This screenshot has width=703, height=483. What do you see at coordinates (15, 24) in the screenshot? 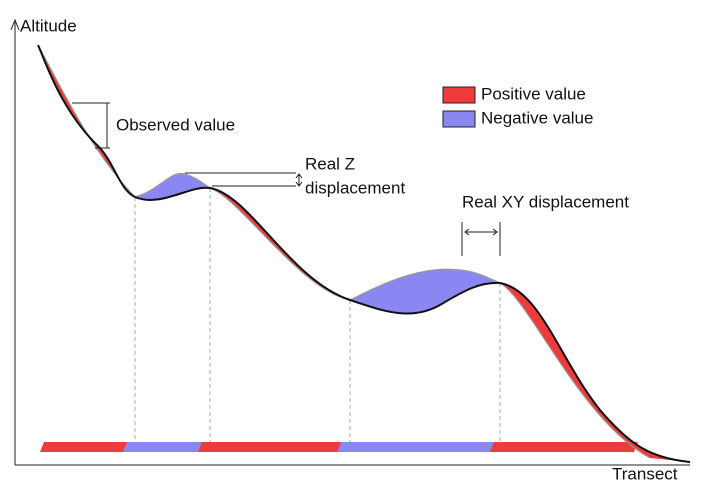
I see `y-axis-arrow` at bounding box center [15, 24].